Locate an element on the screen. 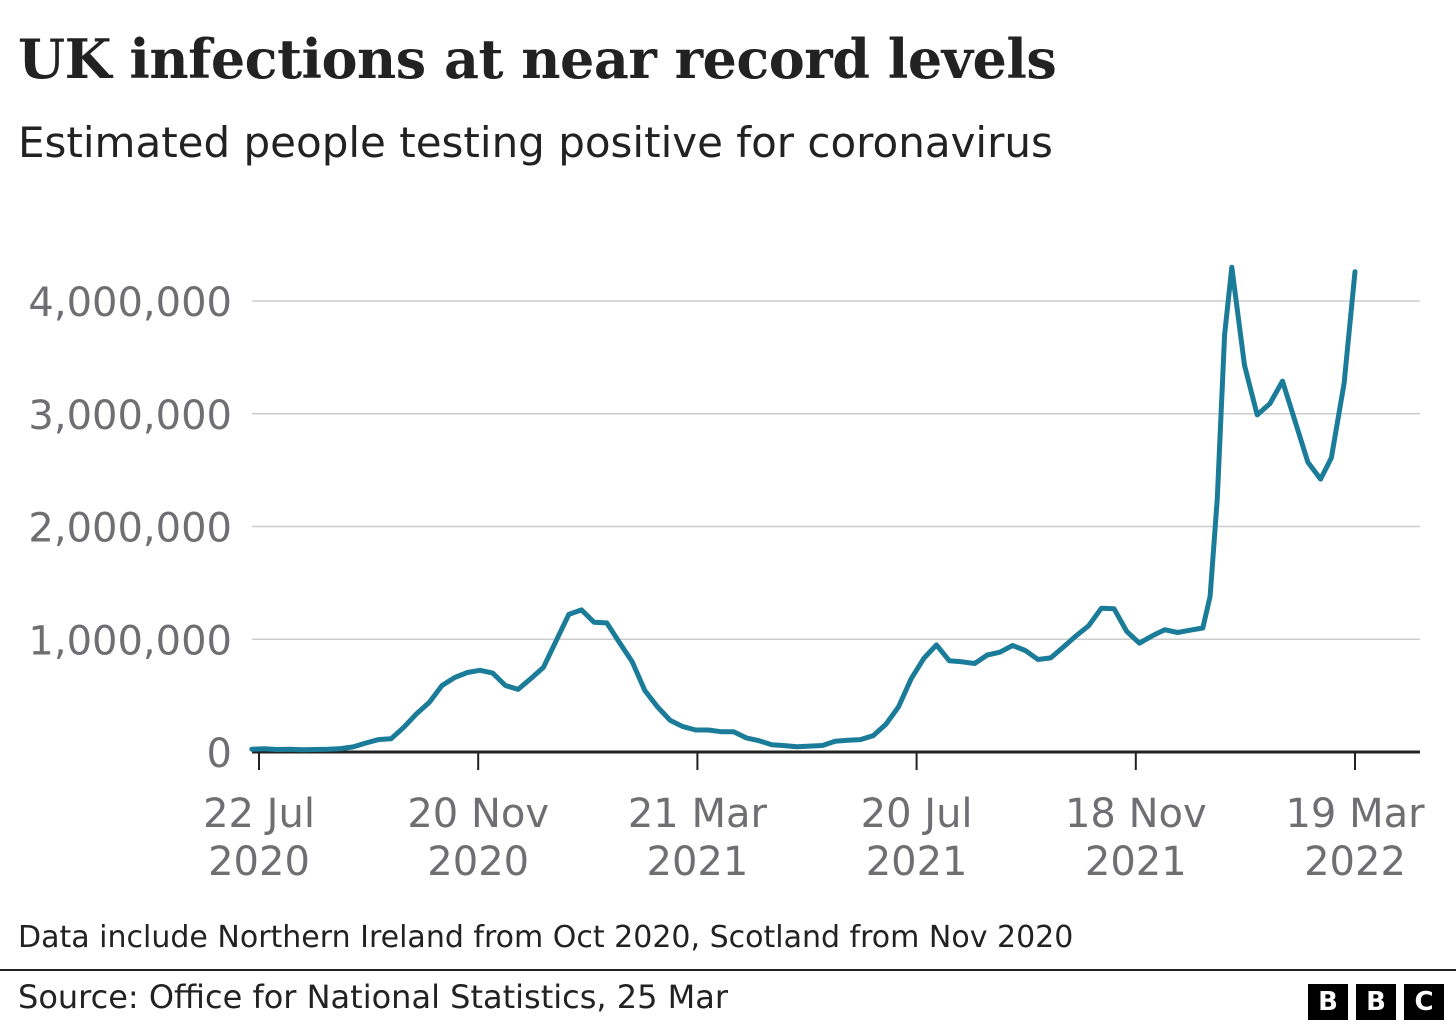 The width and height of the screenshot is (1456, 1024). chart-title: UK infections at near record levels is located at coordinates (537, 59).